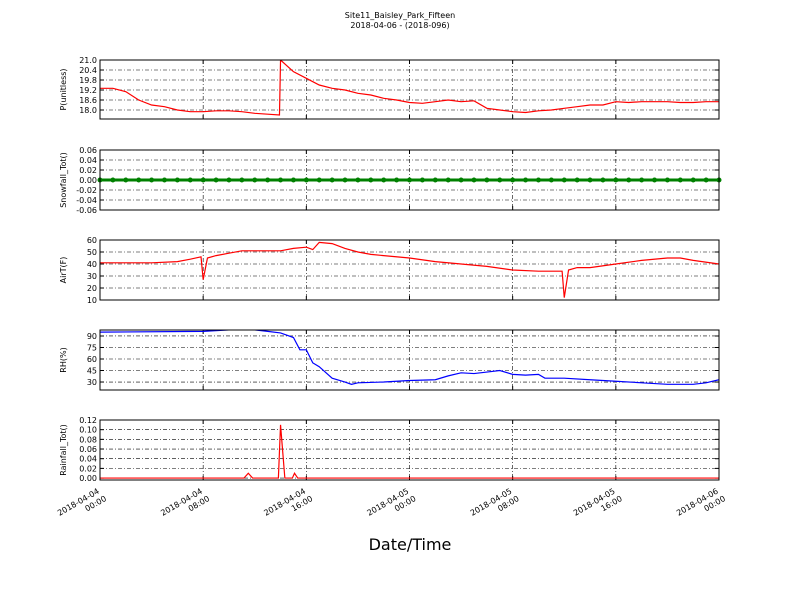 This screenshot has width=800, height=600. Describe the element at coordinates (63, 89) in the screenshot. I see `y-axis-label: P(unitless)` at that location.